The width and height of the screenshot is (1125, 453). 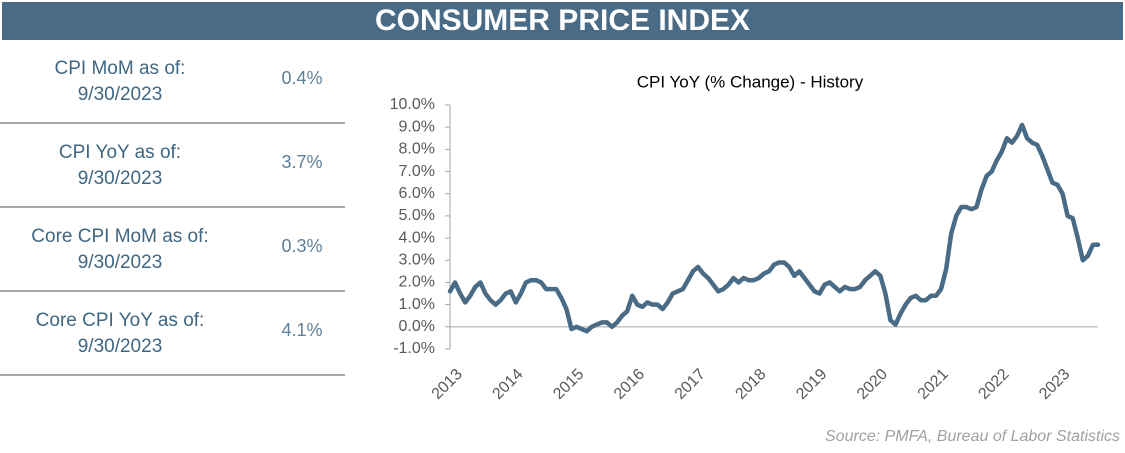 What do you see at coordinates (414, 348) in the screenshot?
I see `y-tick-label: -1.0%` at bounding box center [414, 348].